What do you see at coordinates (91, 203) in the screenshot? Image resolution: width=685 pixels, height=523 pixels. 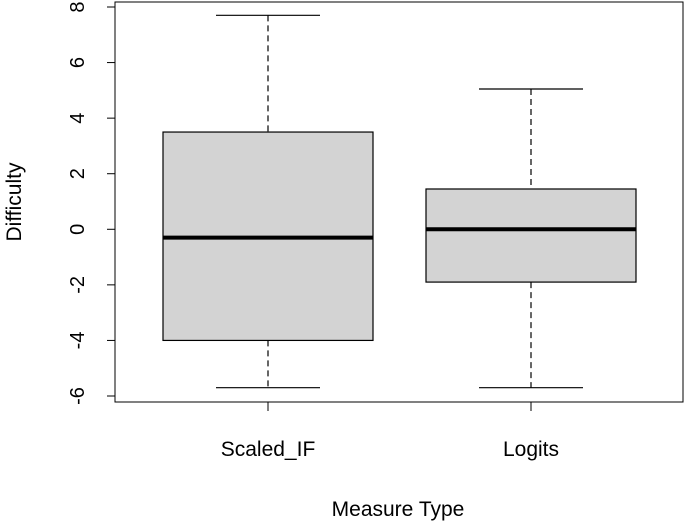 I see `y-axis: -6 -4 -2 0 2 4 6 8` at bounding box center [91, 203].